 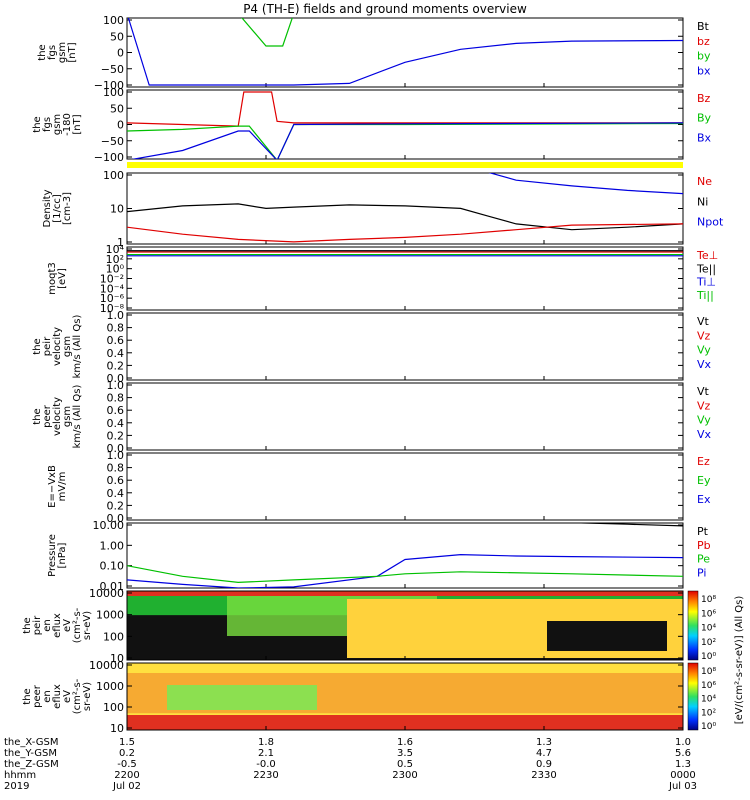 I want to click on x-row-value: 1.8, so click(x=266, y=742).